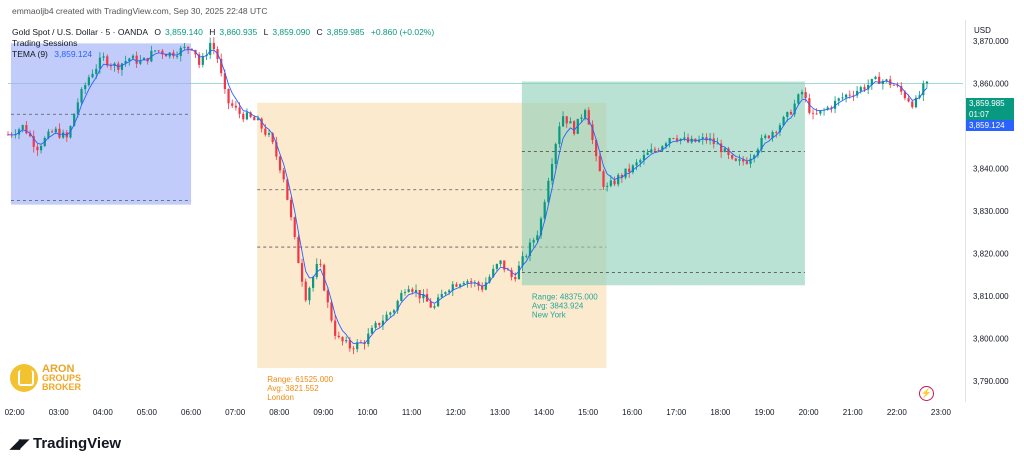  Describe the element at coordinates (897, 412) in the screenshot. I see `x-tick-label: 22:00` at that location.